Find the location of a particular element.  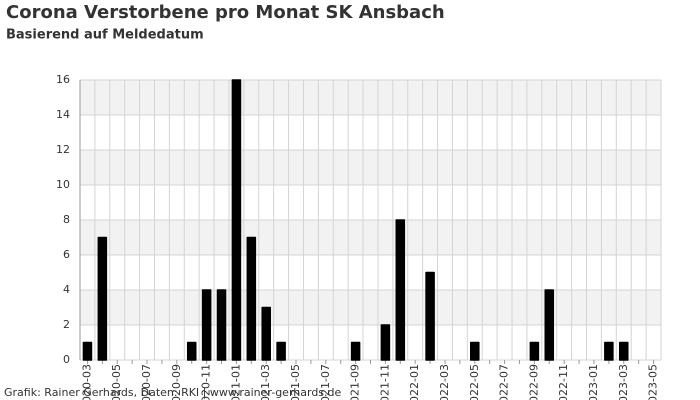

chart-subtitle: Basierend auf Meldedatum is located at coordinates (105, 35).